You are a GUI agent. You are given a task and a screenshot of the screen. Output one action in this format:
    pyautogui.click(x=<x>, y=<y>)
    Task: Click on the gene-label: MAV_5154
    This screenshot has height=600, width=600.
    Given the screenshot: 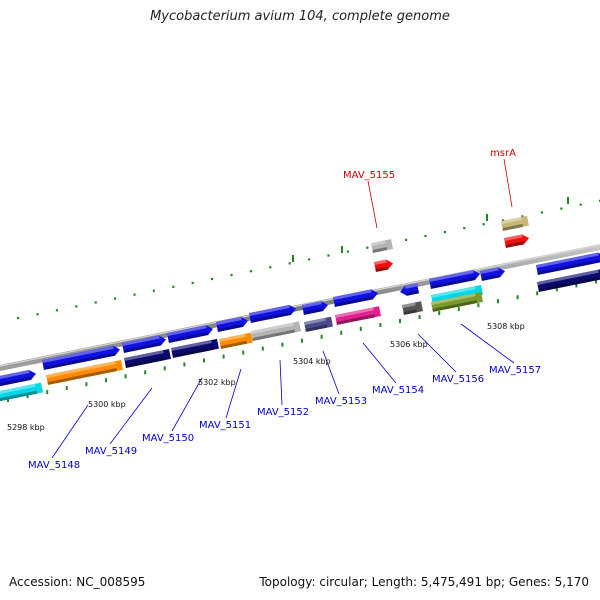 What is the action you would take?
    pyautogui.click(x=398, y=390)
    